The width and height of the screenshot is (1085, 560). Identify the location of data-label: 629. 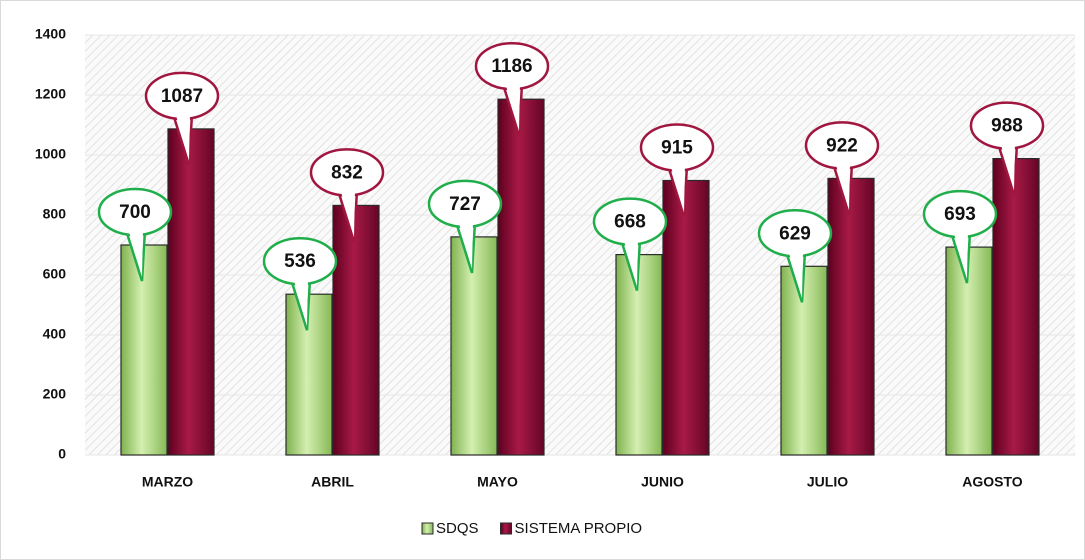
(795, 233).